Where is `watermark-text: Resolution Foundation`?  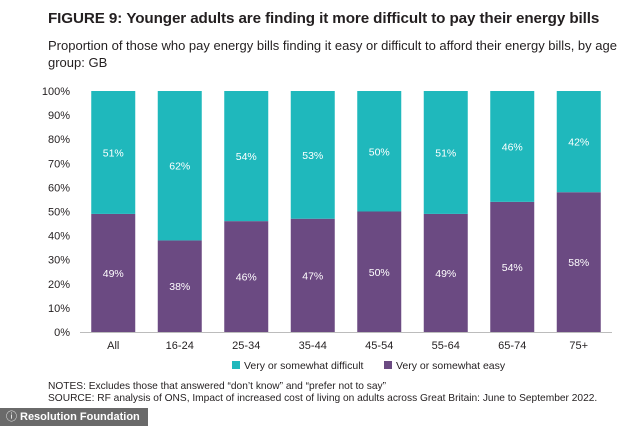
watermark-text: Resolution Foundation is located at coordinates (80, 417).